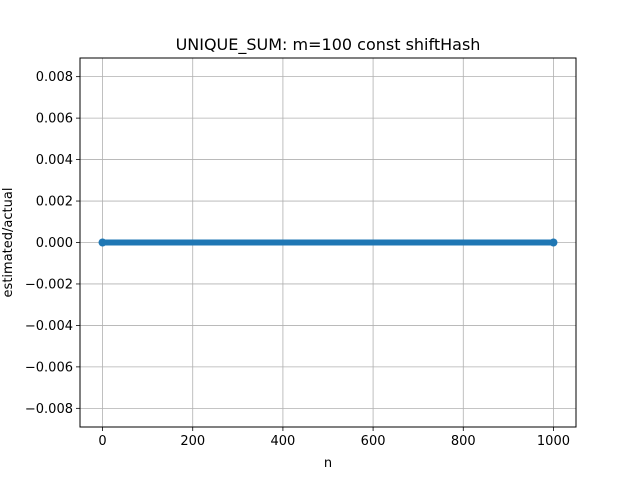 The width and height of the screenshot is (640, 480). Describe the element at coordinates (463, 441) in the screenshot. I see `x-tick-label: 800` at that location.